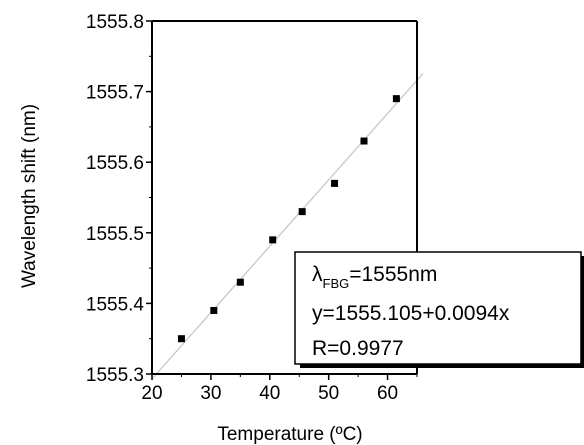 This screenshot has width=584, height=445. What do you see at coordinates (289, 434) in the screenshot?
I see `x-axis-title: Temperature (ºC)` at bounding box center [289, 434].